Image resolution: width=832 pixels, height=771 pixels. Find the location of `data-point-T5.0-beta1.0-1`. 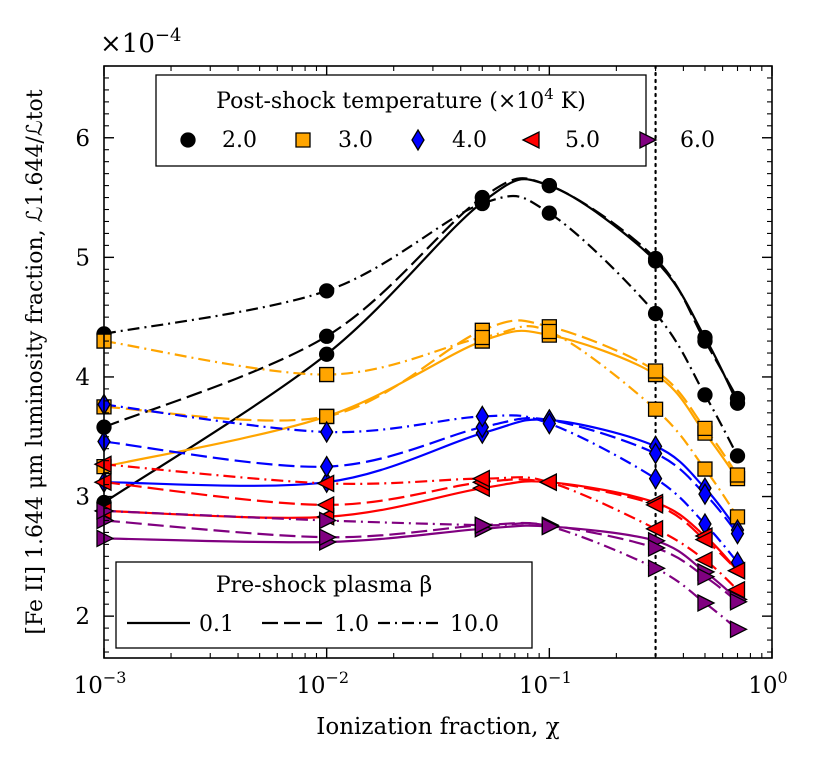

data-point-T5.0-beta1.0-1 is located at coordinates (325, 504).